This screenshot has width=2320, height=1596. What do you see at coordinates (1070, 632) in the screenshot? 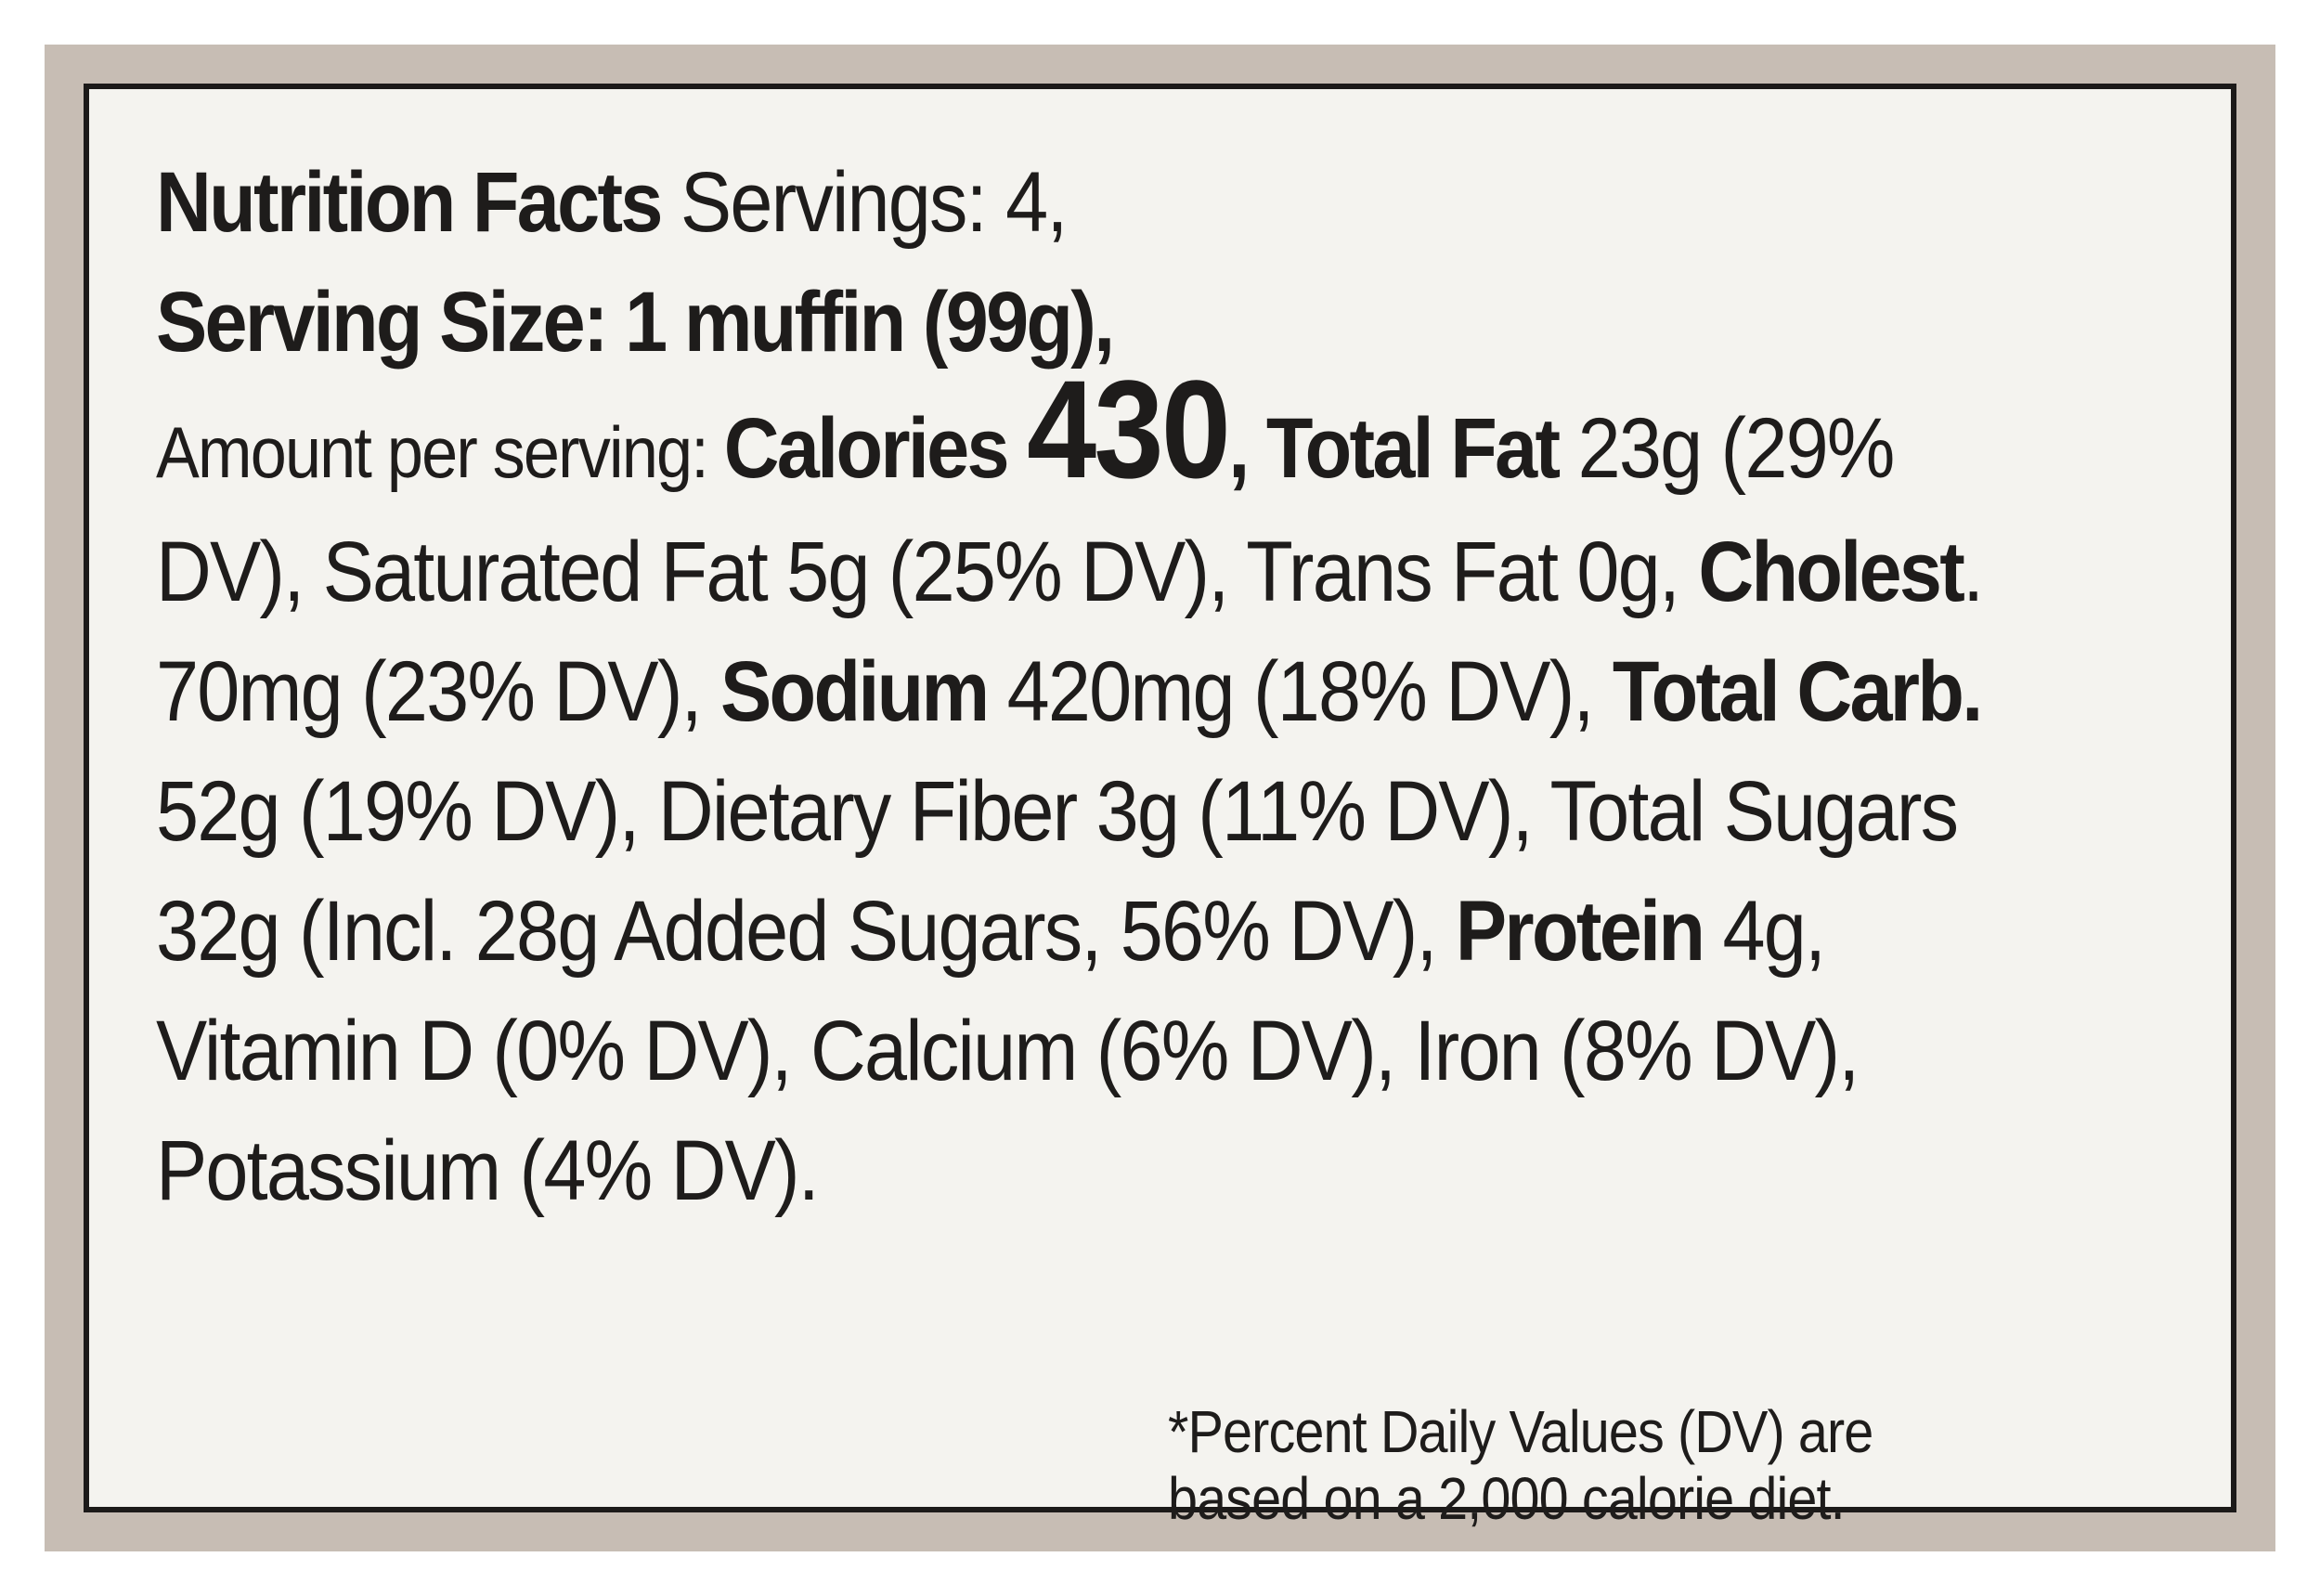
I see `cholesterol-text: . 70mg (23% DV),` at bounding box center [1070, 632].